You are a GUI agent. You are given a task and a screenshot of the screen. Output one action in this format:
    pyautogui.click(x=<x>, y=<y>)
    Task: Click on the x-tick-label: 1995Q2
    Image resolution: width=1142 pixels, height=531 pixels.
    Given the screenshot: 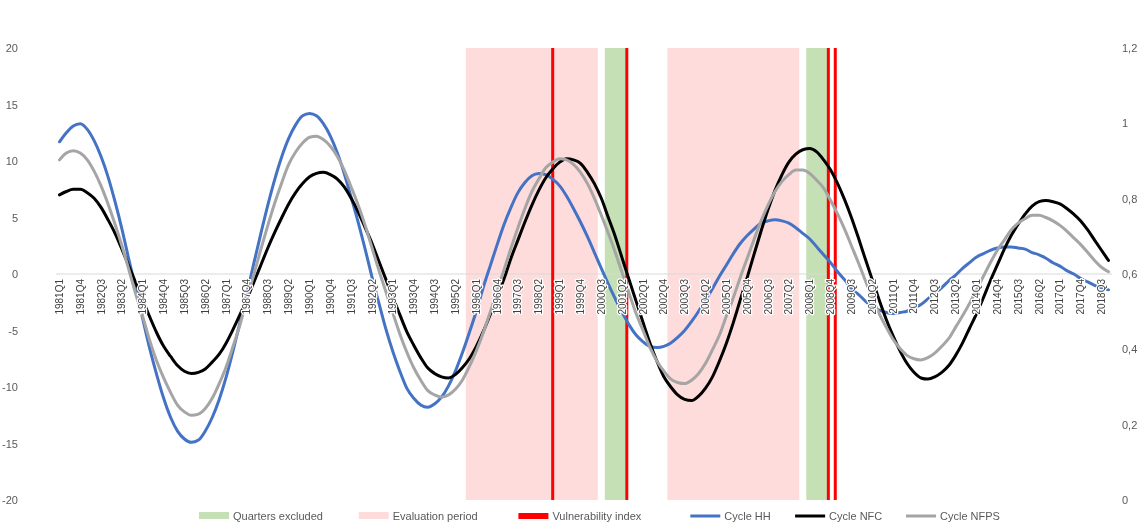 What is the action you would take?
    pyautogui.click(x=455, y=296)
    